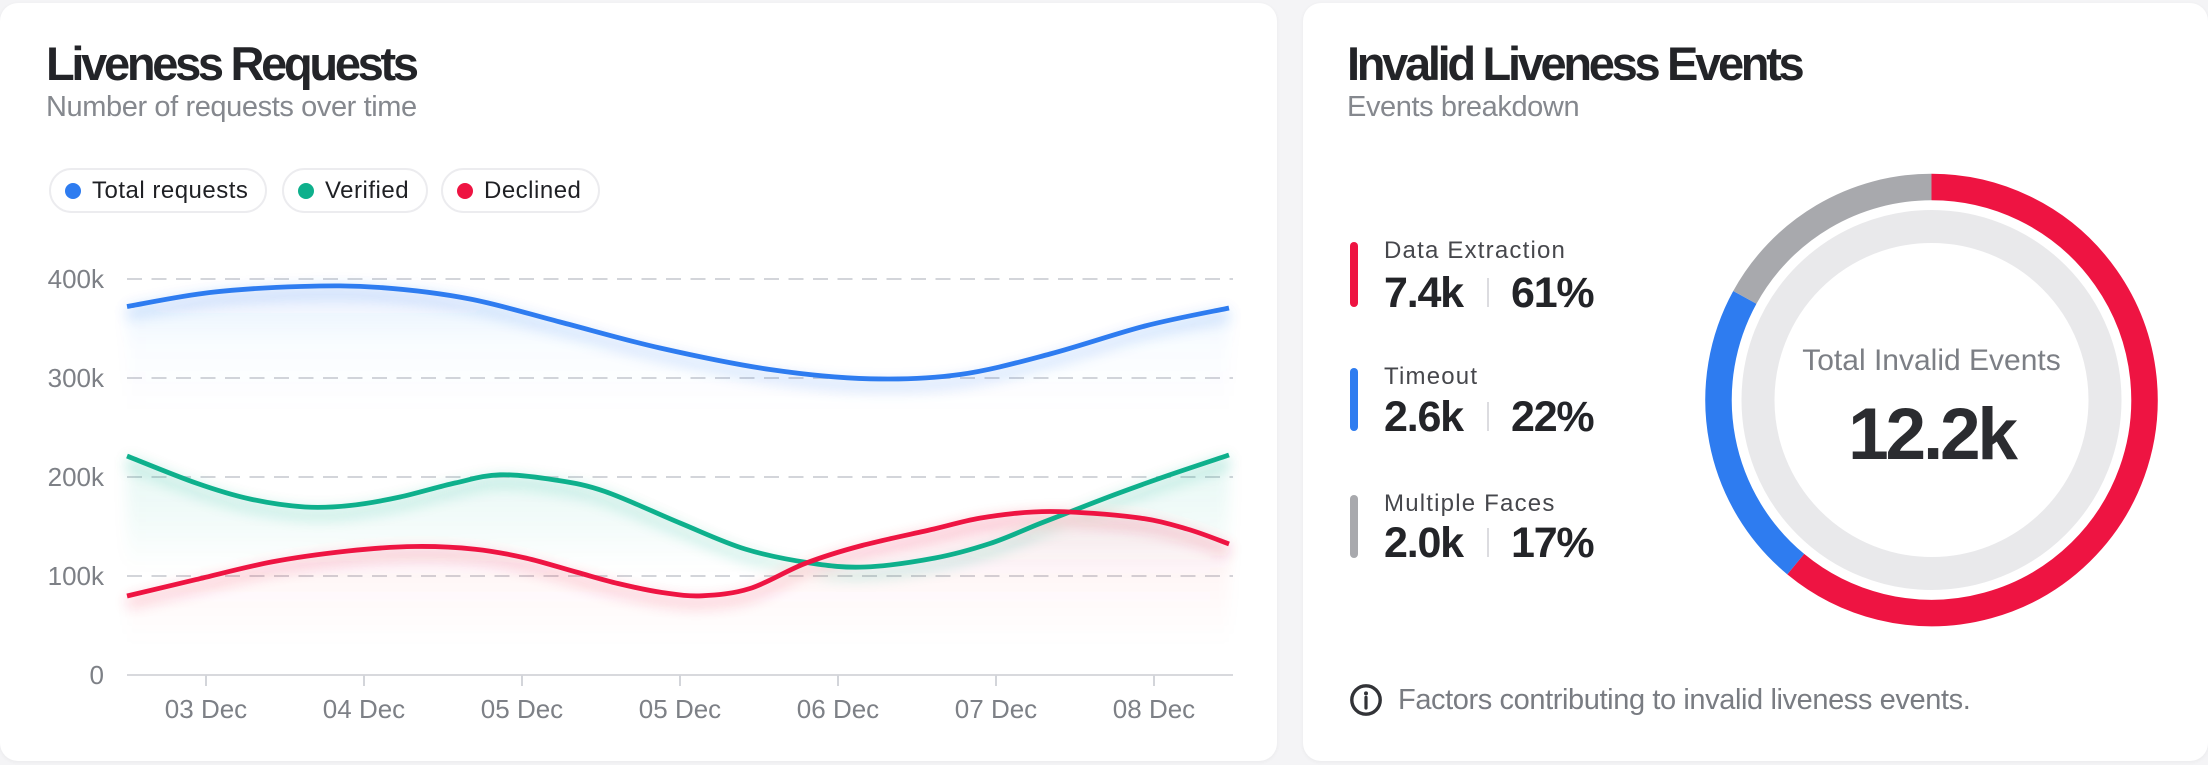  Describe the element at coordinates (76, 378) in the screenshot. I see `svg-text: 300k` at that location.